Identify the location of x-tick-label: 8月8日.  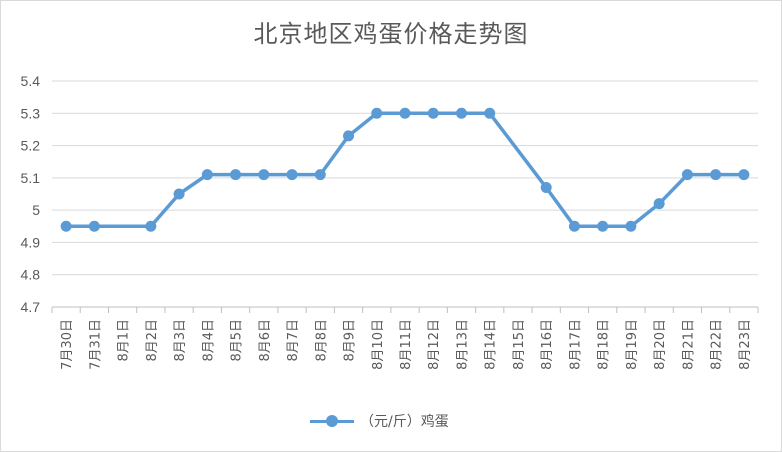
(321, 340).